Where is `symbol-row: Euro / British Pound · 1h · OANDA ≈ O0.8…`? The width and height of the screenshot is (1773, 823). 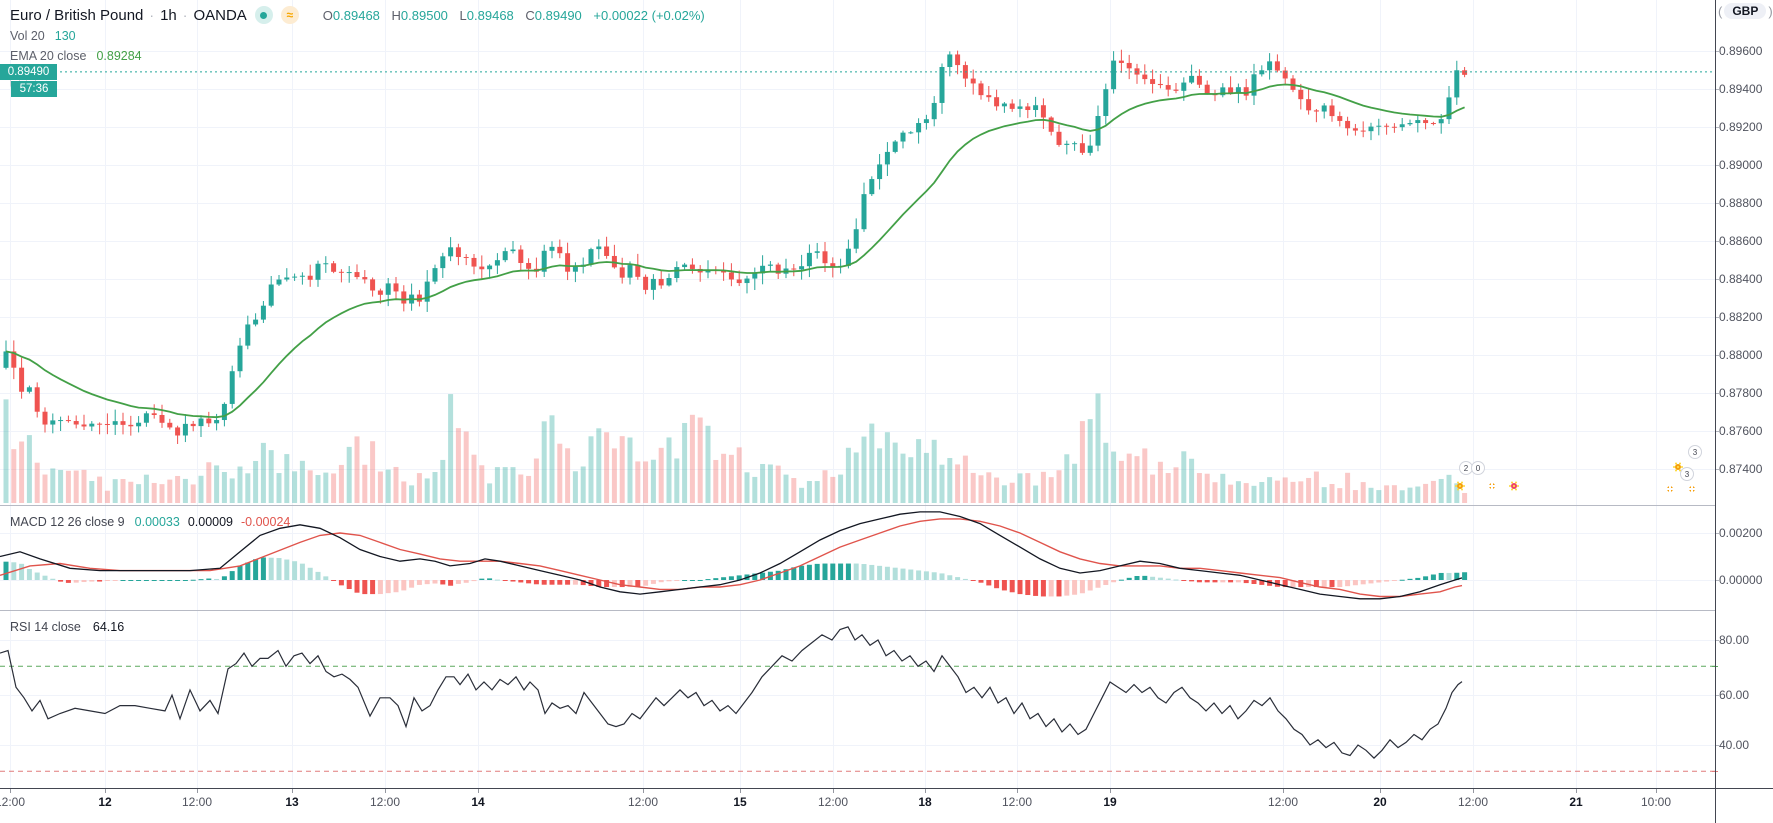 symbol-row: Euro / British Pound · 1h · OANDA ≈ O0.8… is located at coordinates (357, 15).